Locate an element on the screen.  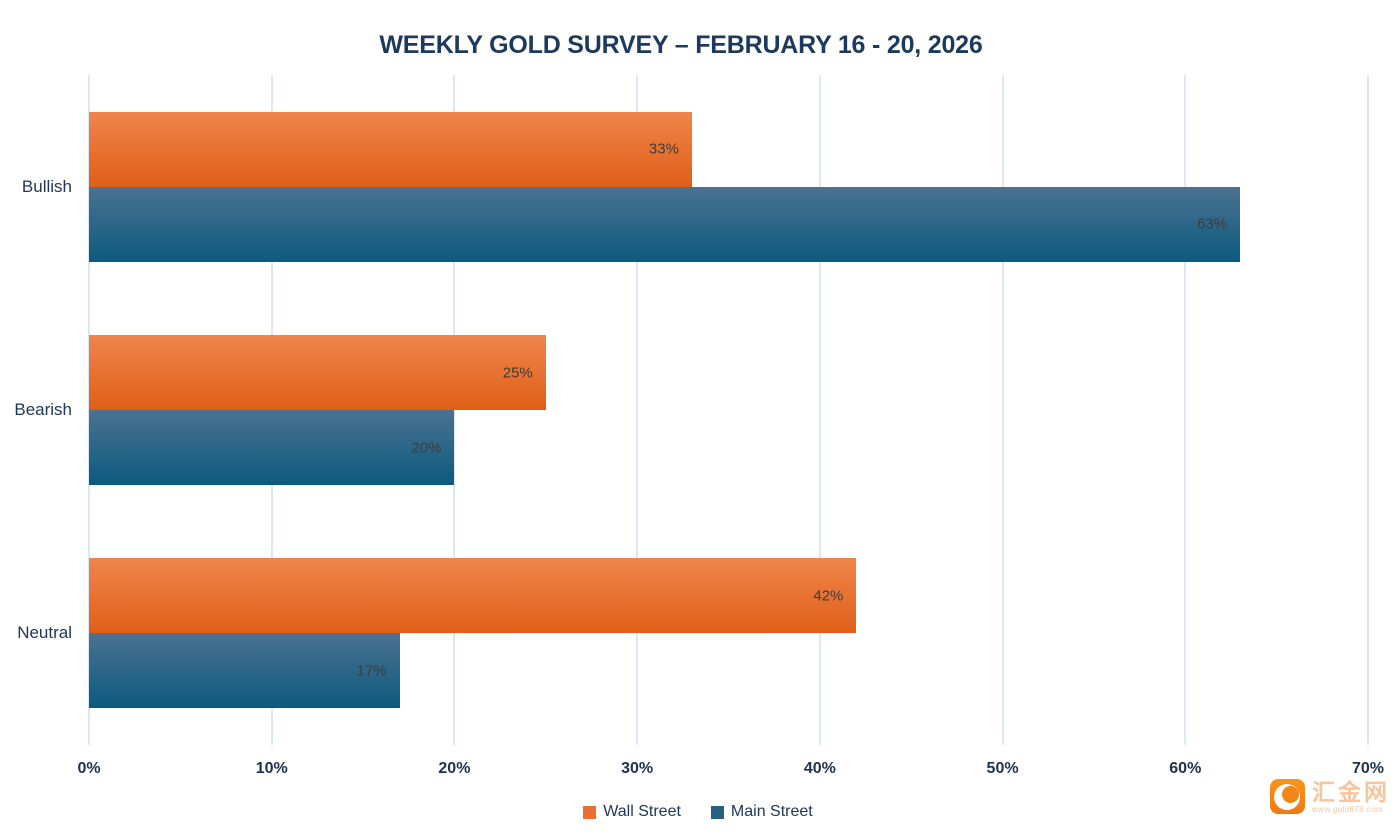
bar-value-label: 25% is located at coordinates (517, 372).